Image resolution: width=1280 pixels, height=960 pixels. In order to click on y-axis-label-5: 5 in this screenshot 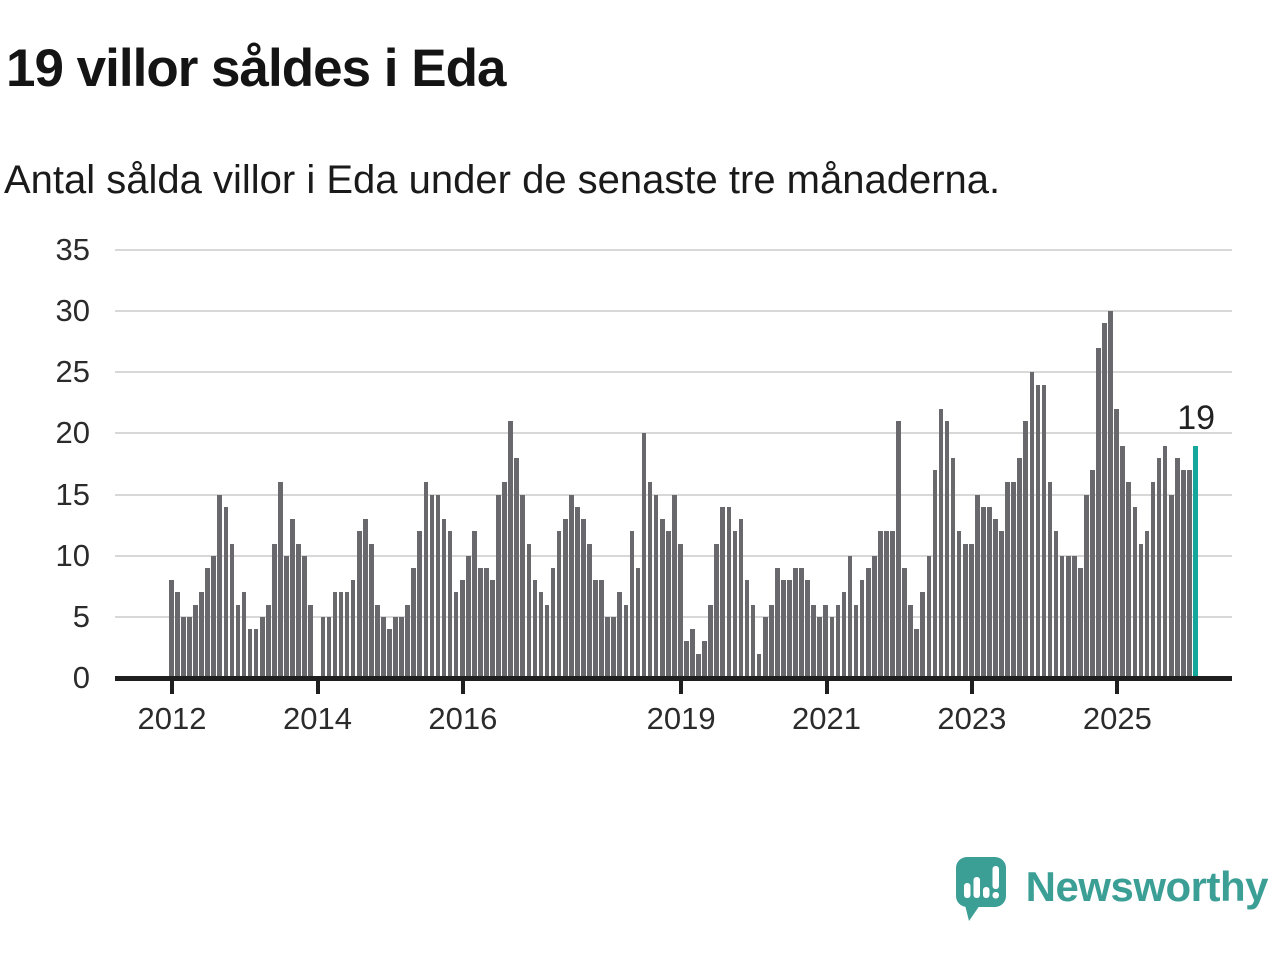, I will do `click(81, 616)`.